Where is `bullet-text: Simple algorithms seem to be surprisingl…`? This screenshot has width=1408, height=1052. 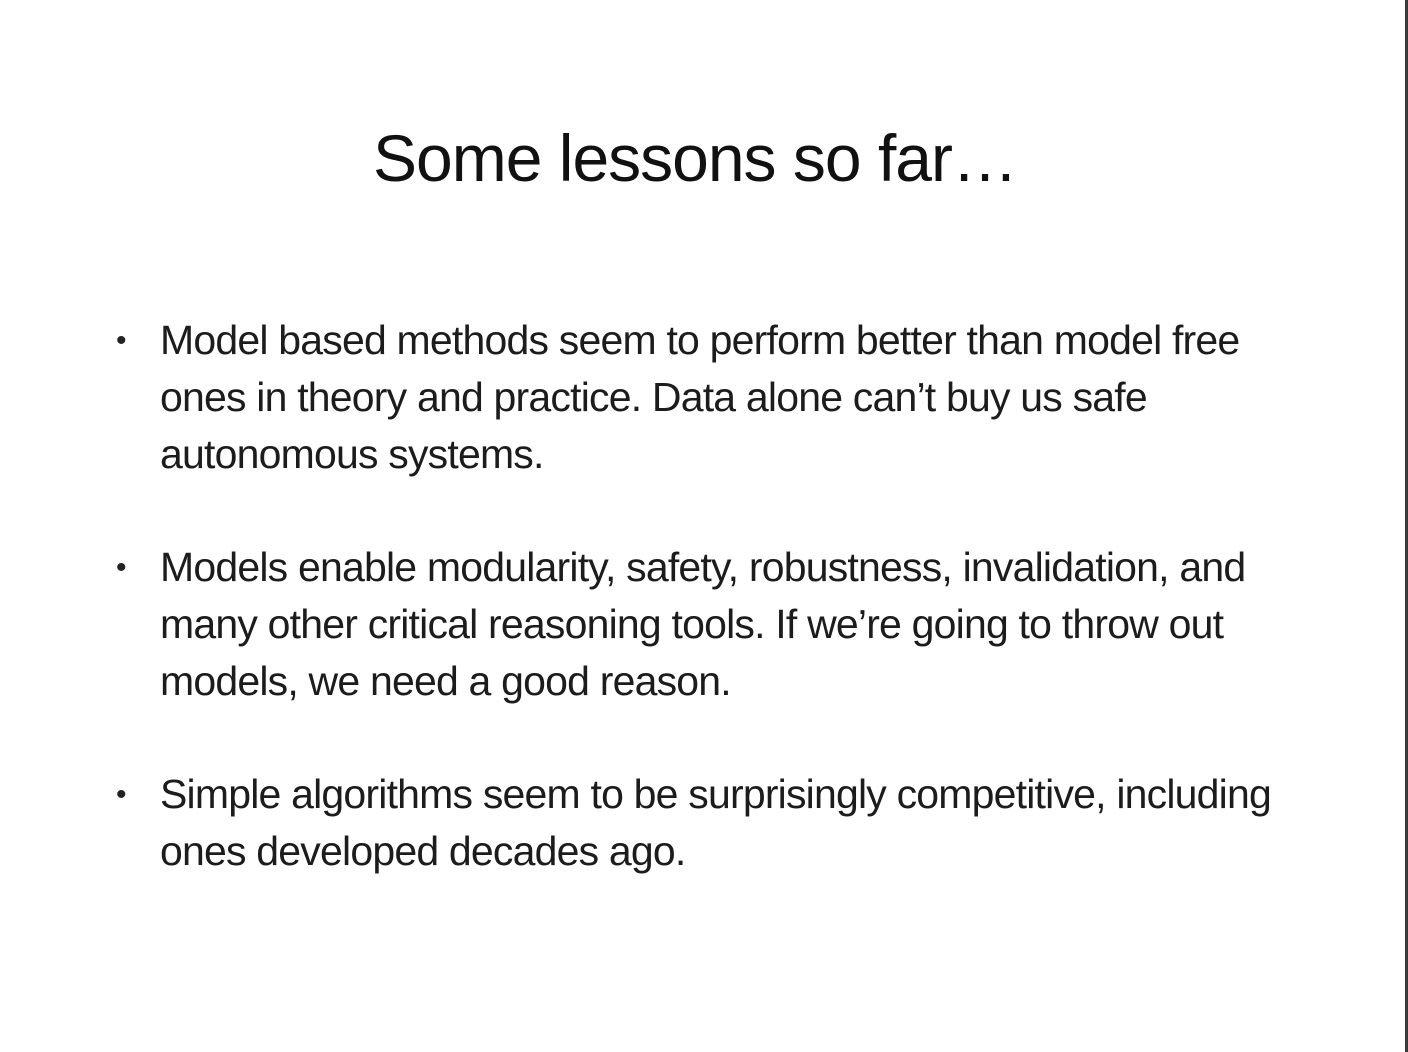
bullet-text: Simple algorithms seem to be surprisingl… is located at coordinates (716, 822).